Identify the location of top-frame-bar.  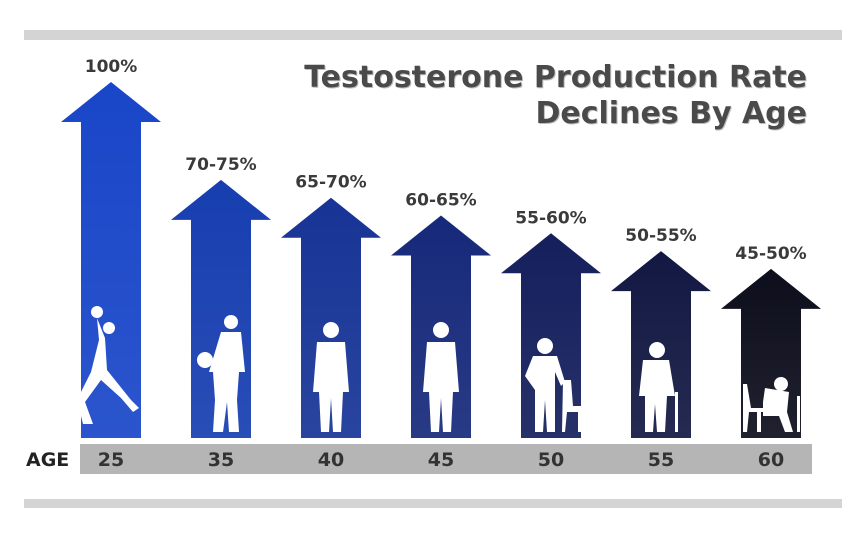
(433, 35).